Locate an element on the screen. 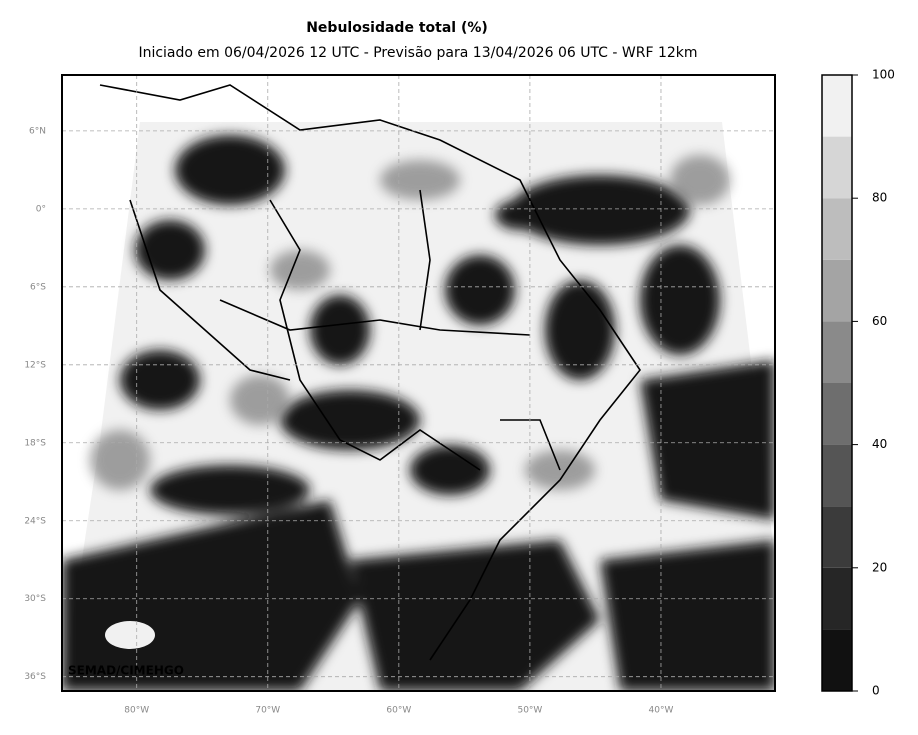 The image size is (918, 735). lon-label: 40°W is located at coordinates (661, 711).